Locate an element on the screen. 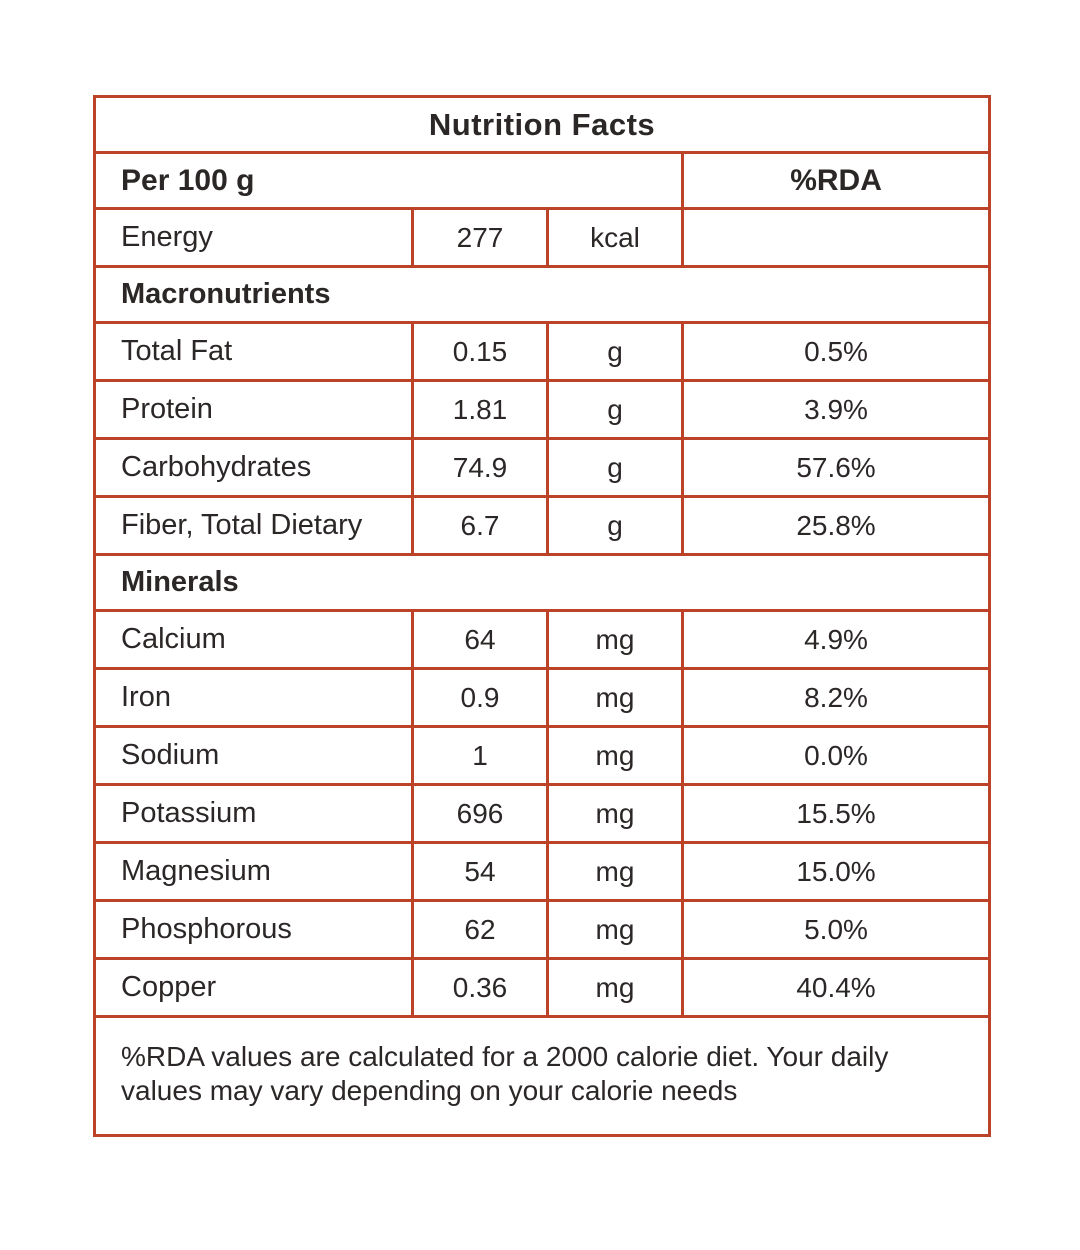 This screenshot has height=1250, width=1080. nutrient-label: Magnesium is located at coordinates (253, 871).